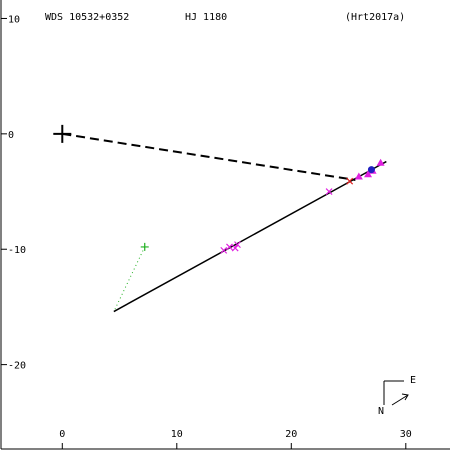 The width and height of the screenshot is (450, 450). I want to click on compass-east: E, so click(413, 380).